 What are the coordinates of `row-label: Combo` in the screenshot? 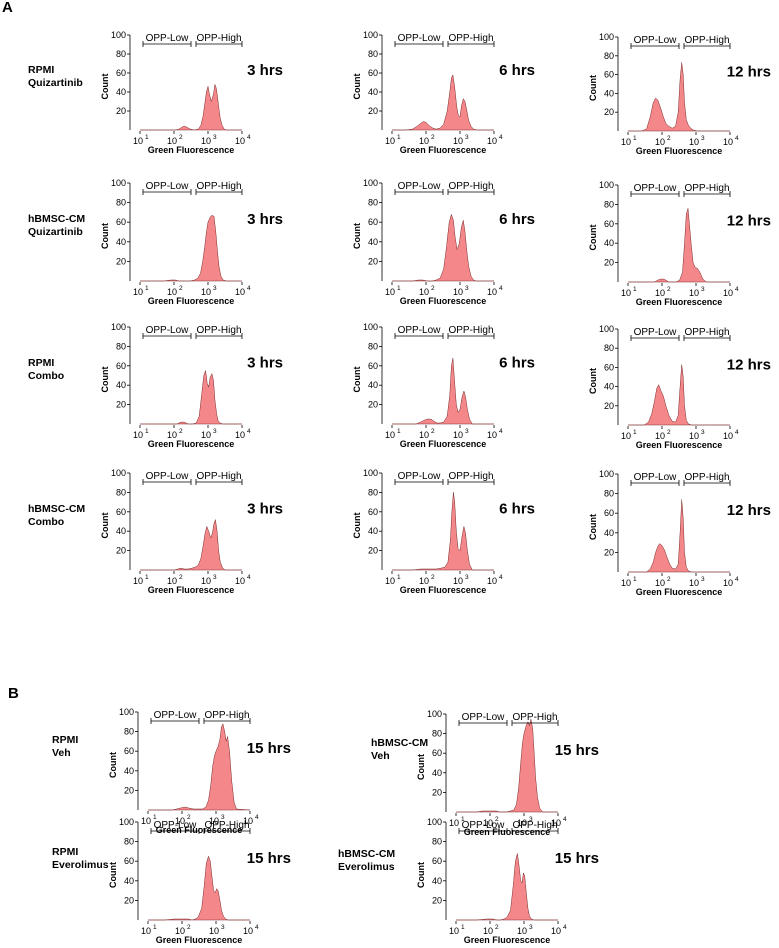 It's located at (46, 376).